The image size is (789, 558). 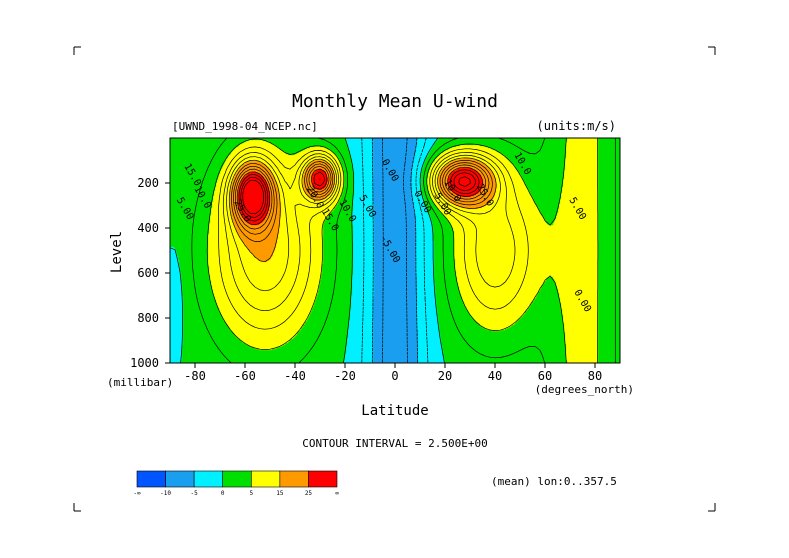 I want to click on colorbar-tick-label: -∞, so click(x=137, y=493).